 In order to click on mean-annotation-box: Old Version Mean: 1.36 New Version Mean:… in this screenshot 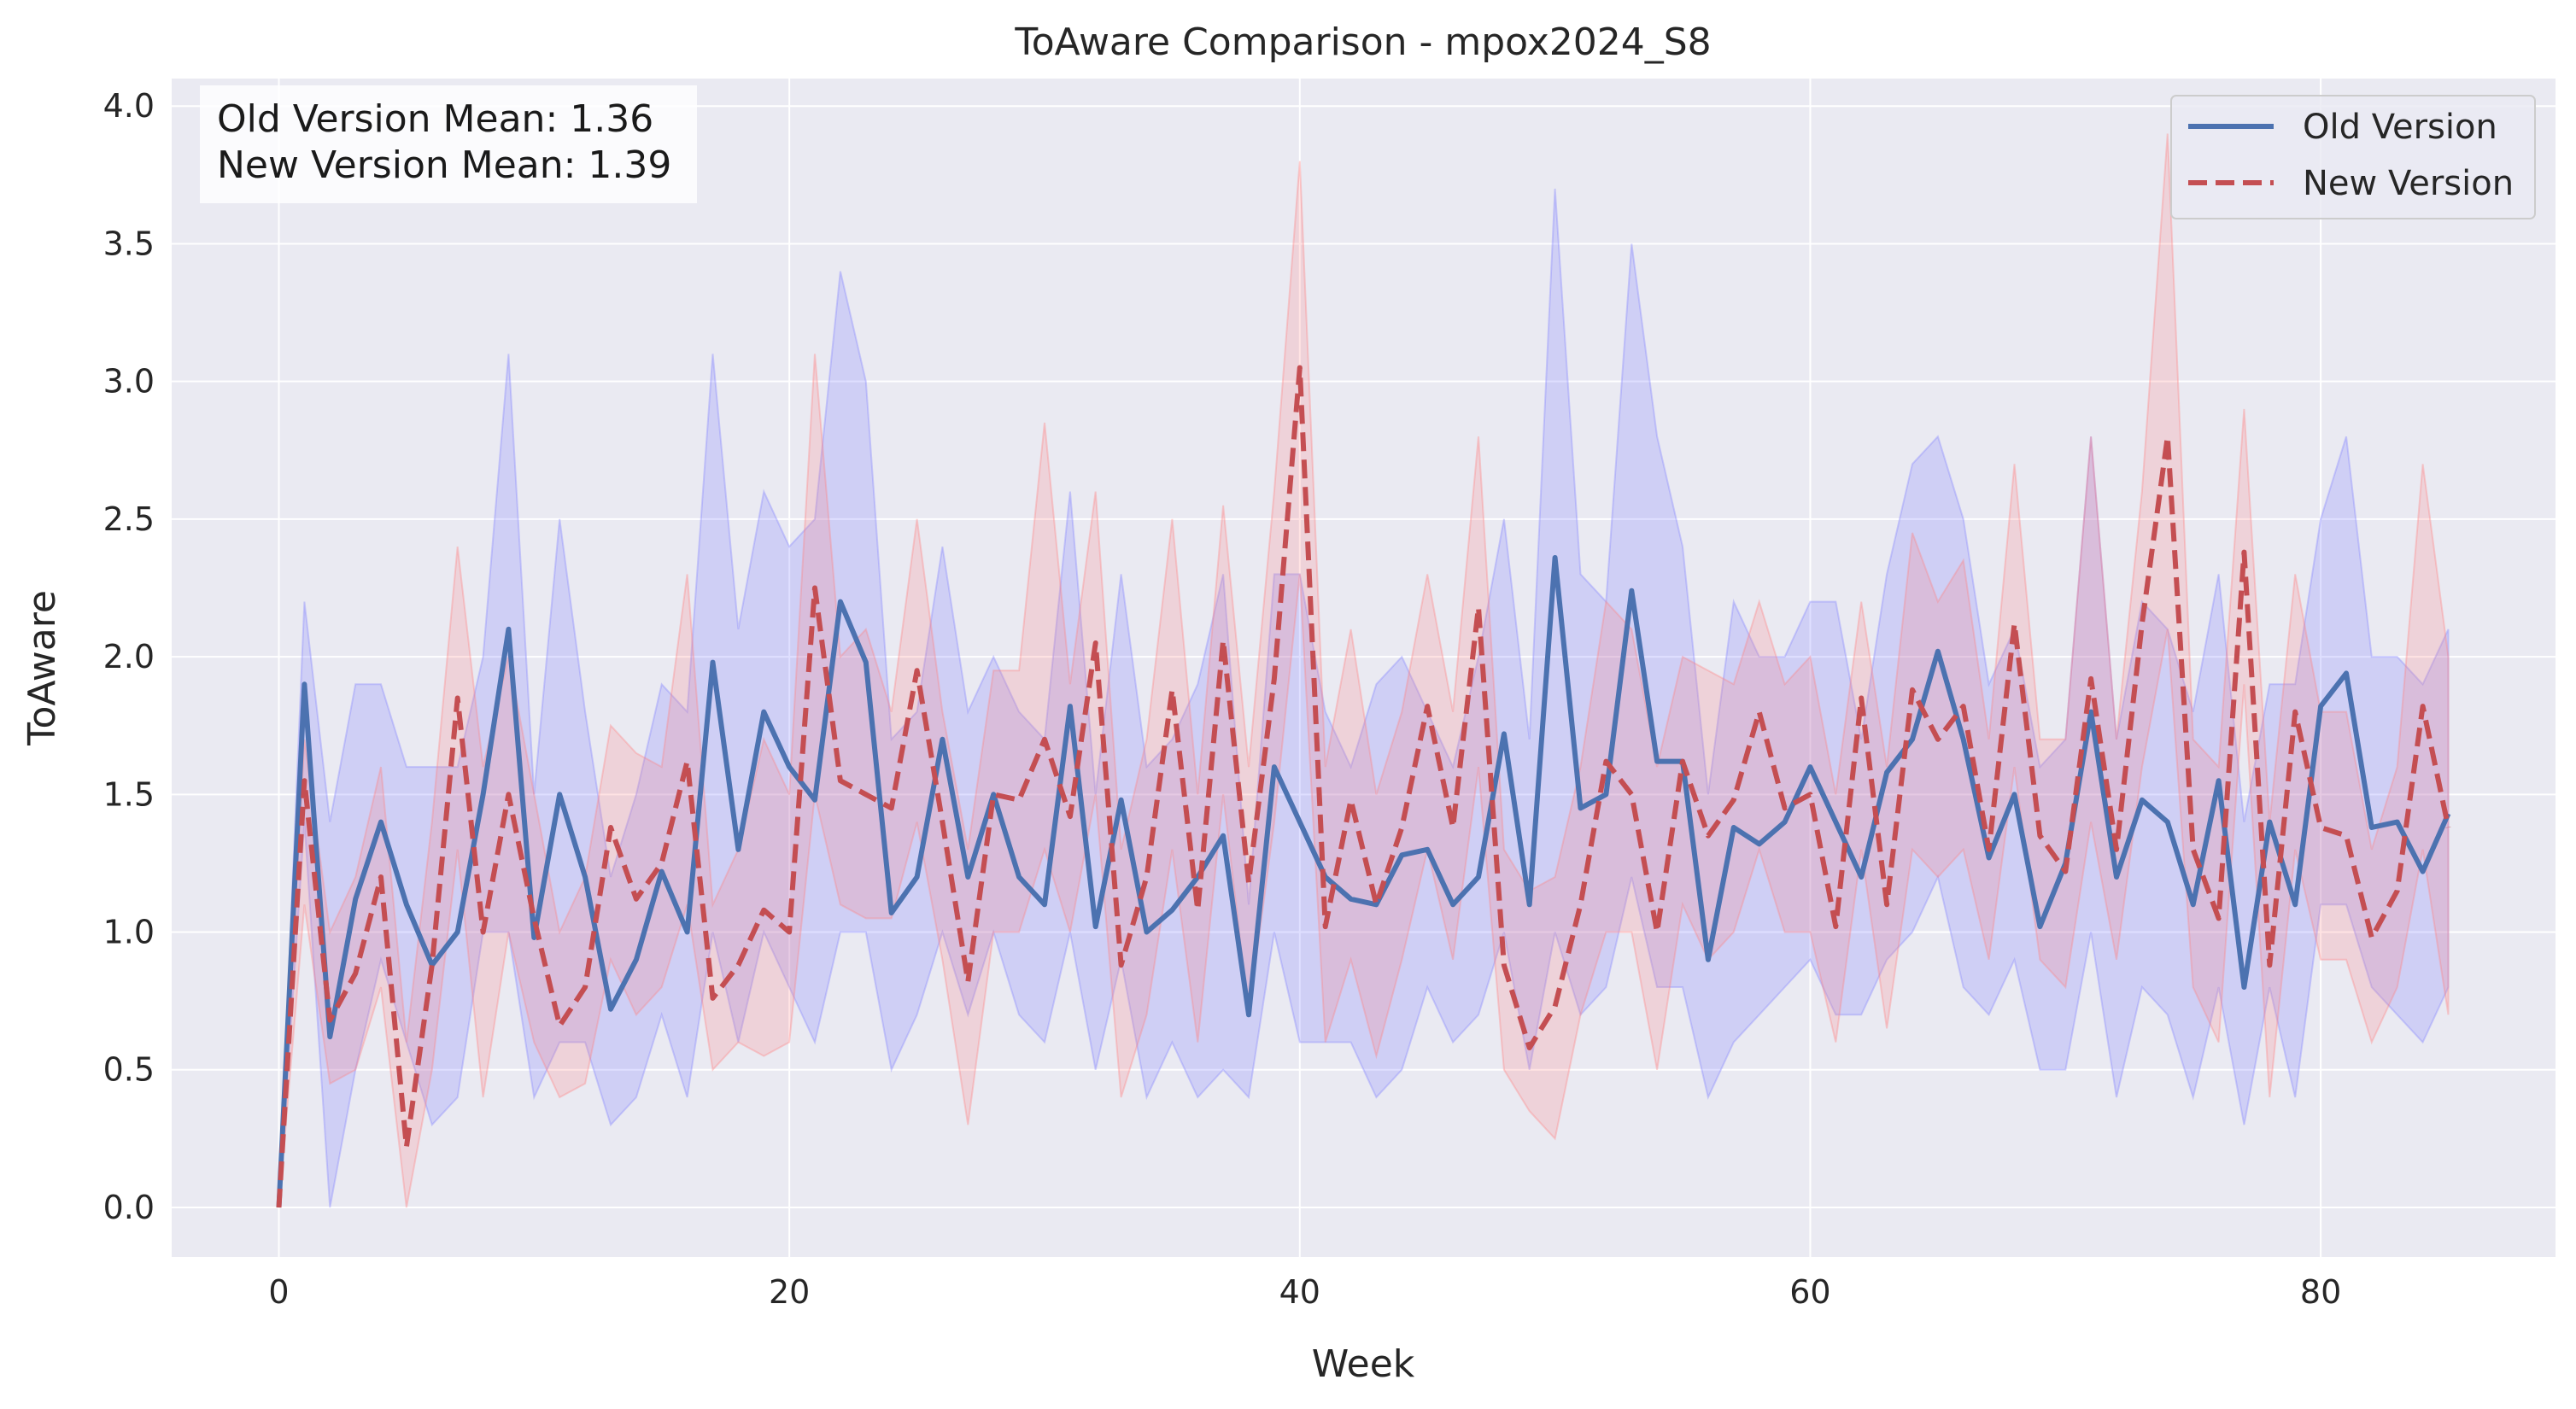, I will do `click(448, 144)`.